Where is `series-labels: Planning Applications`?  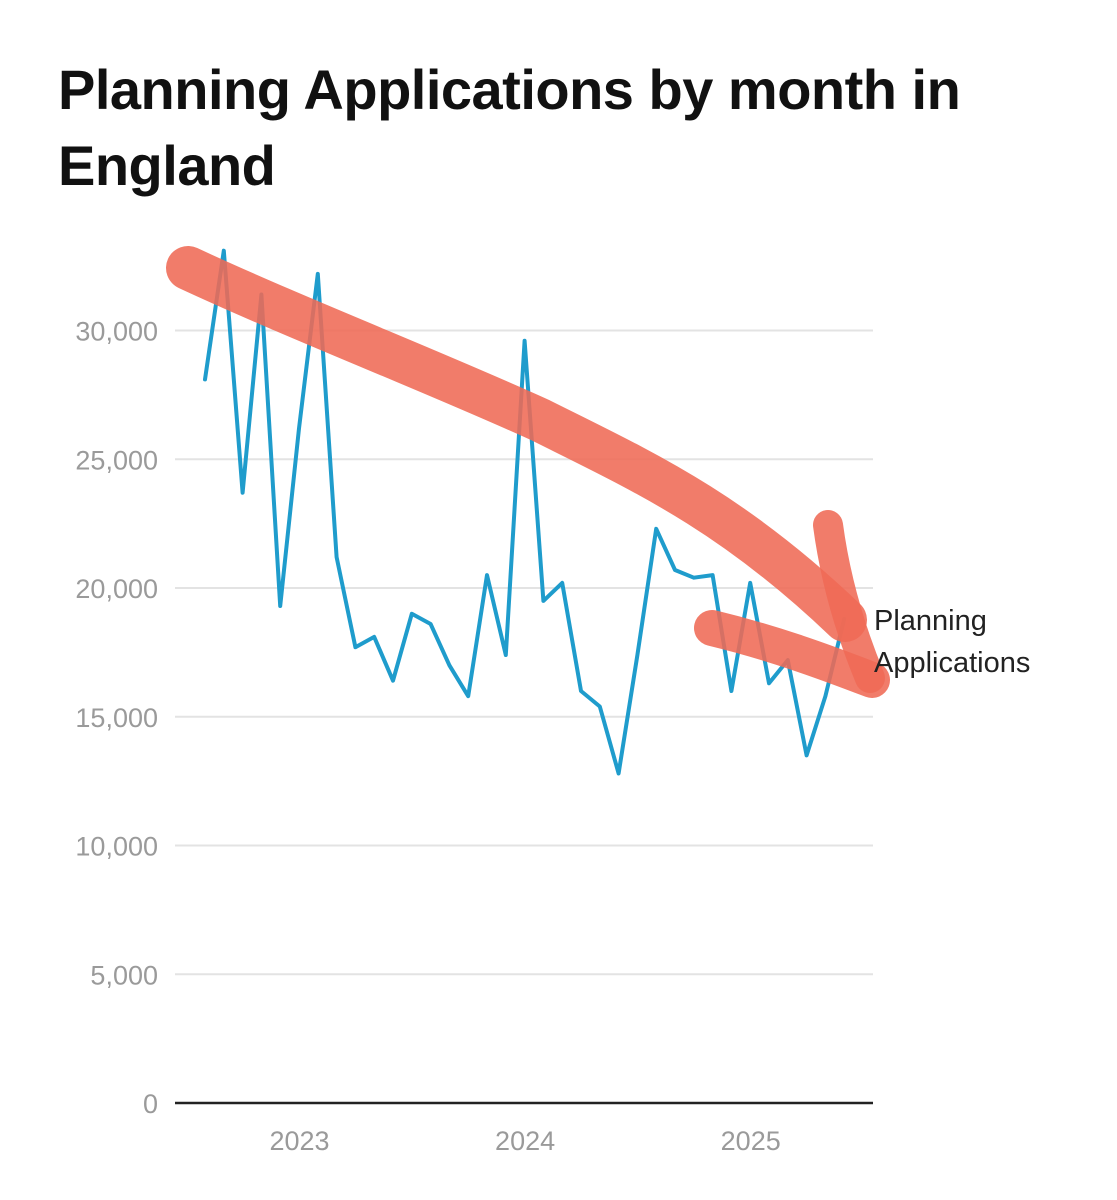
series-labels: Planning Applications is located at coordinates (952, 642).